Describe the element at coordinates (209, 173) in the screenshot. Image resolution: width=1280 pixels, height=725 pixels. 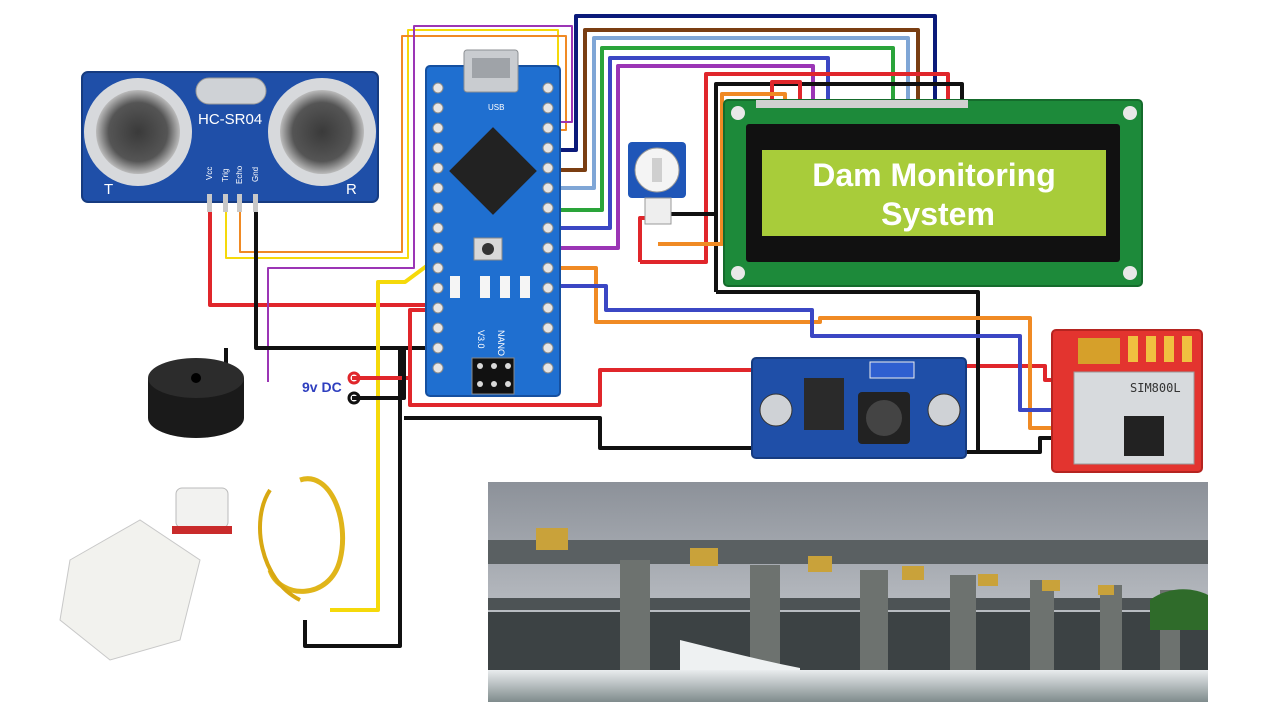
I see `pin-vcc-label: Vcc` at that location.